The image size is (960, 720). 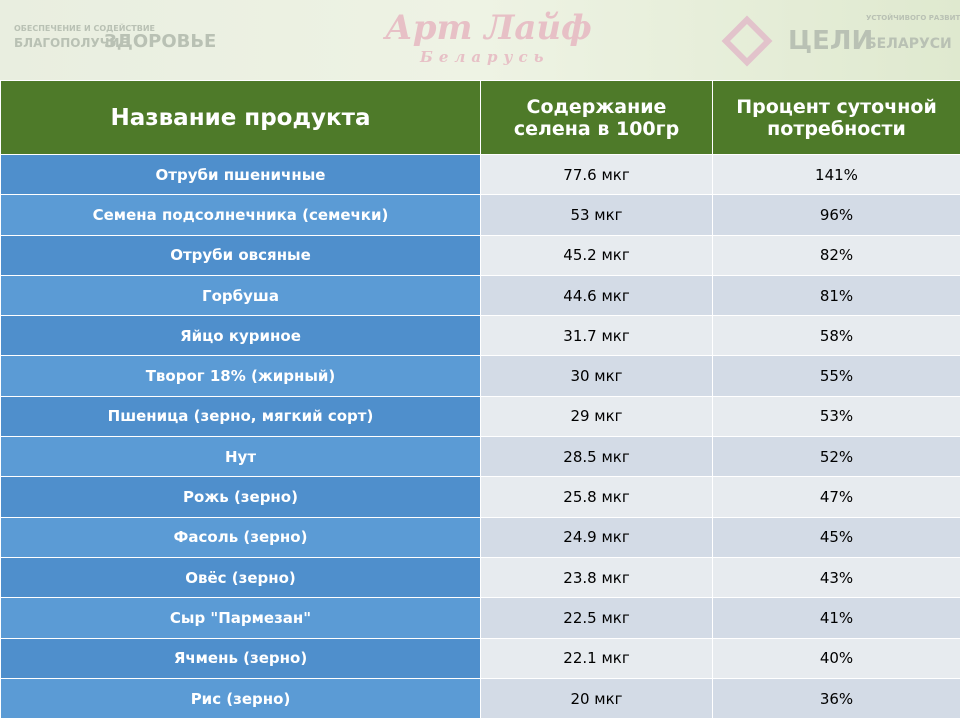 I want to click on value-cell: 20 мкг, so click(x=596, y=698).